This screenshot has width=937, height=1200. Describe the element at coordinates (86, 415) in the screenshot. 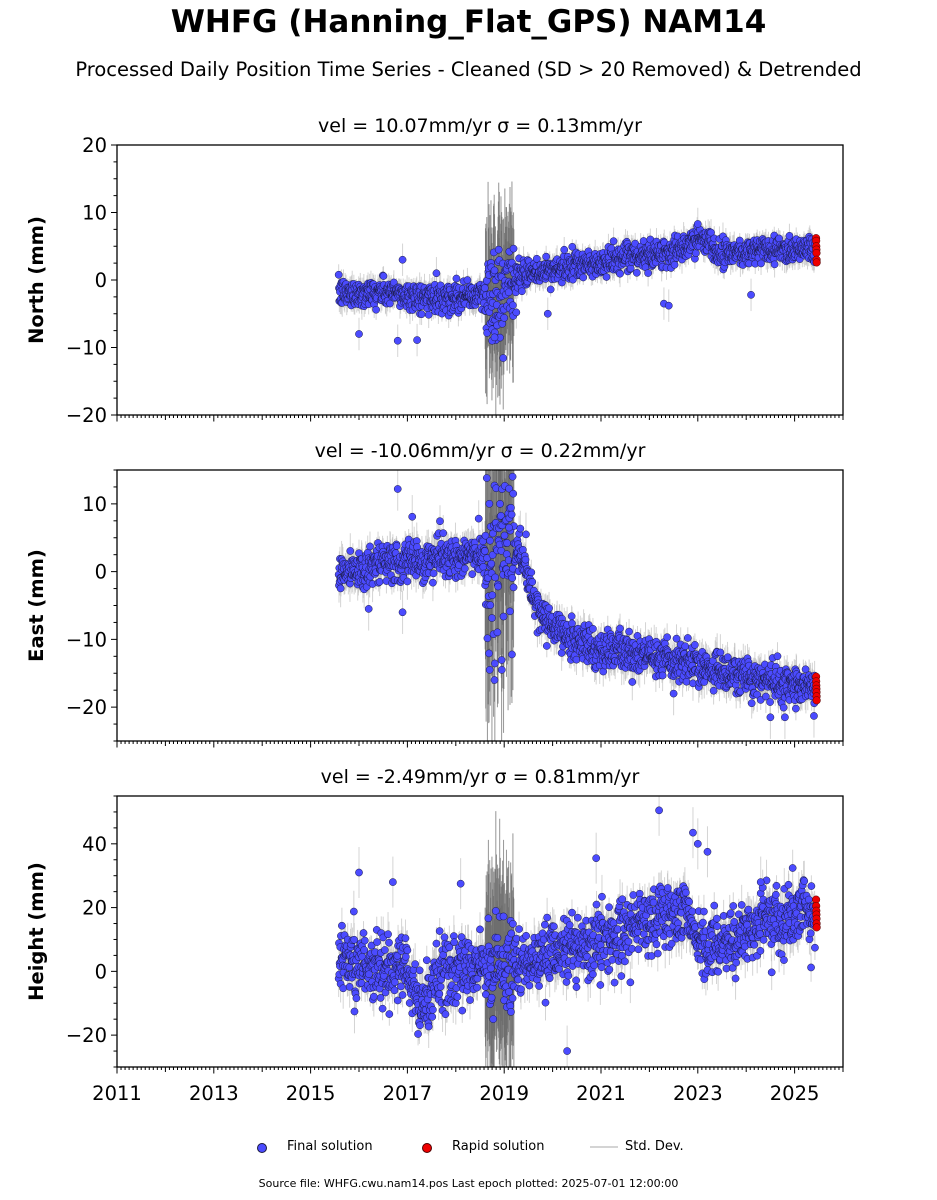

I see `y-tick-label: −20` at that location.